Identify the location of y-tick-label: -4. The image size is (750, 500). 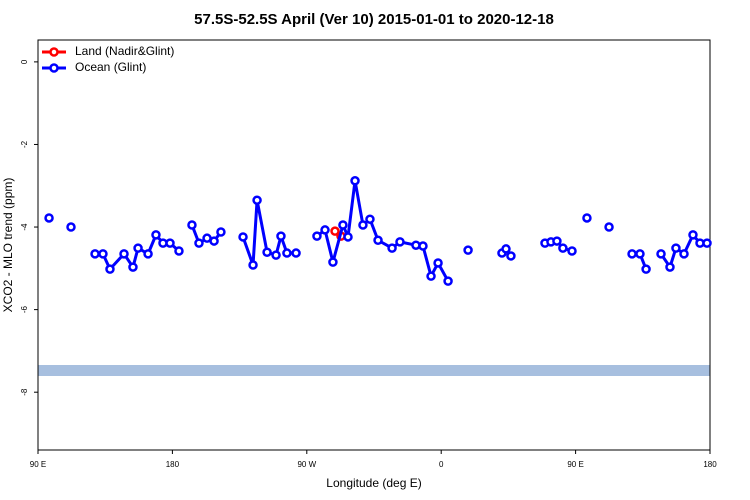
(24, 227).